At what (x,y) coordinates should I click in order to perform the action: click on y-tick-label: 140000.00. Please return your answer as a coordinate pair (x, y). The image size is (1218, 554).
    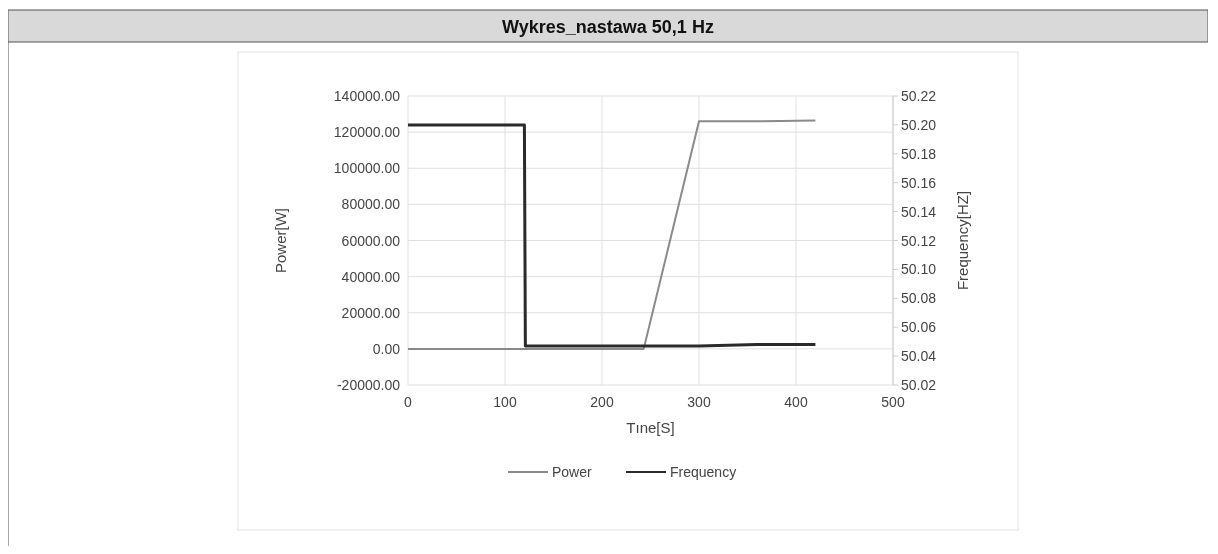
    Looking at the image, I should click on (367, 96).